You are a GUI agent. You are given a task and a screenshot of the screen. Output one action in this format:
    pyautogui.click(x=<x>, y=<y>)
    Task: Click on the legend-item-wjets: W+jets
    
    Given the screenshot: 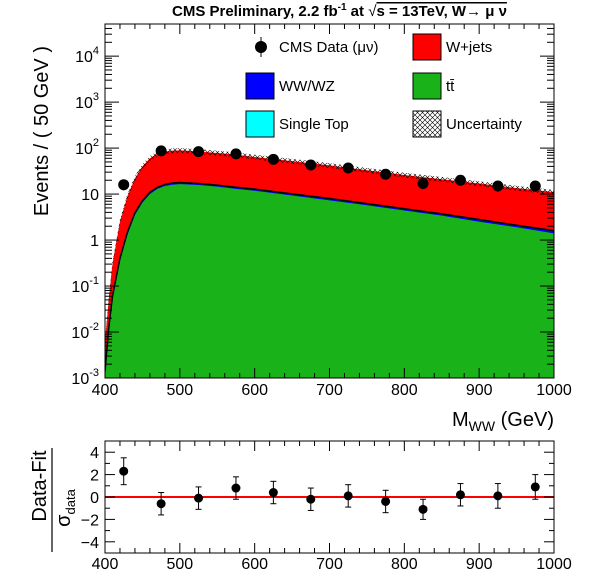 What is the action you would take?
    pyautogui.click(x=452, y=47)
    